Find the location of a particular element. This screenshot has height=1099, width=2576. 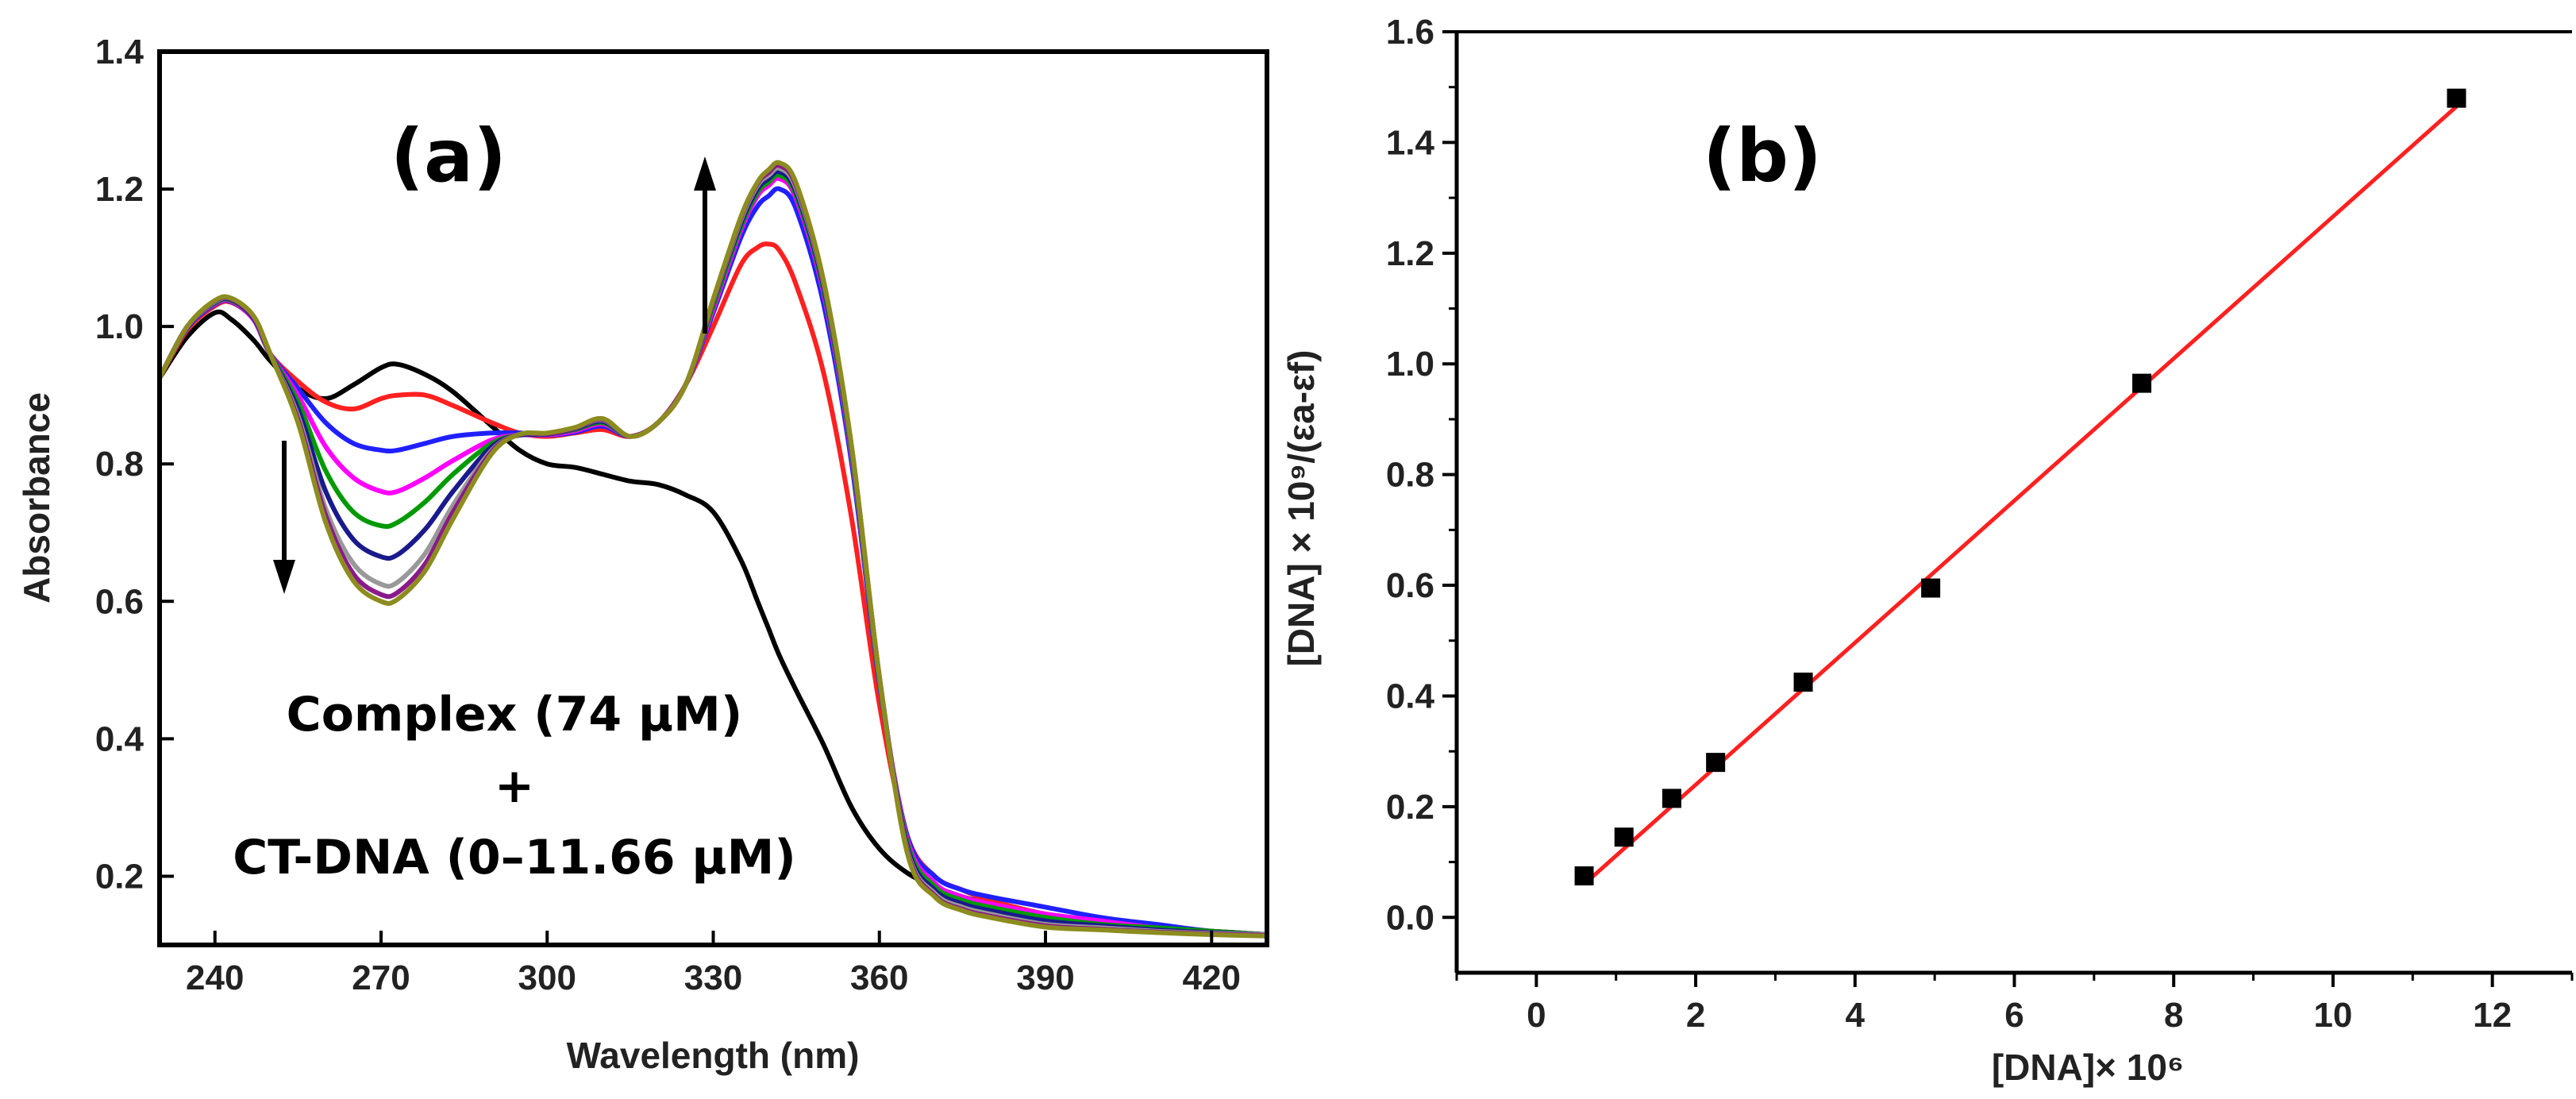

chart-a-xtick-label: 360 is located at coordinates (879, 978).